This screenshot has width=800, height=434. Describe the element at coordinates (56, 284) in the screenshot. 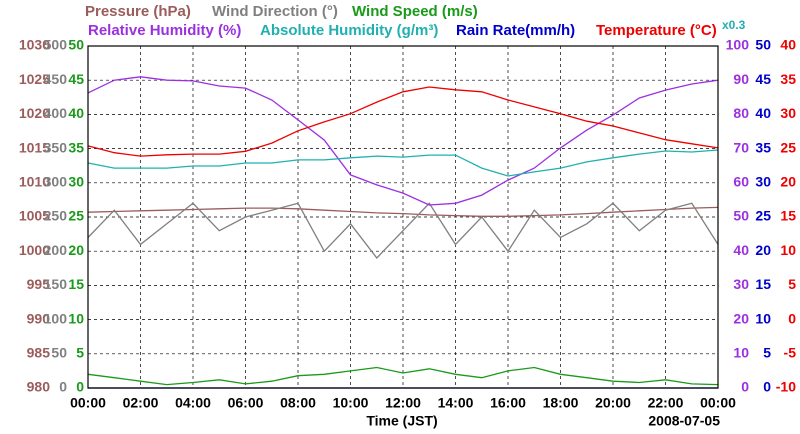

I see `y-tick-label: 150` at that location.